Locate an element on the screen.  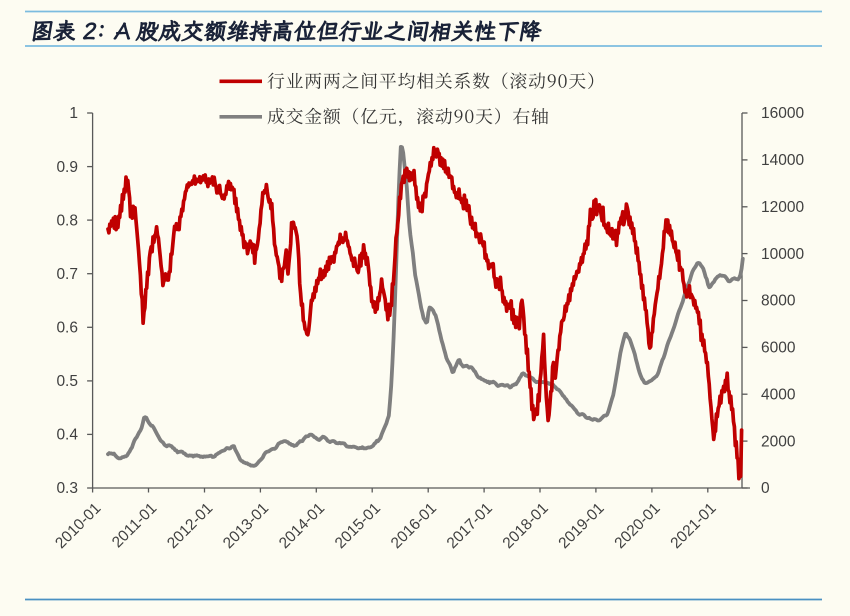
svg-text: 0.9 is located at coordinates (67, 167).